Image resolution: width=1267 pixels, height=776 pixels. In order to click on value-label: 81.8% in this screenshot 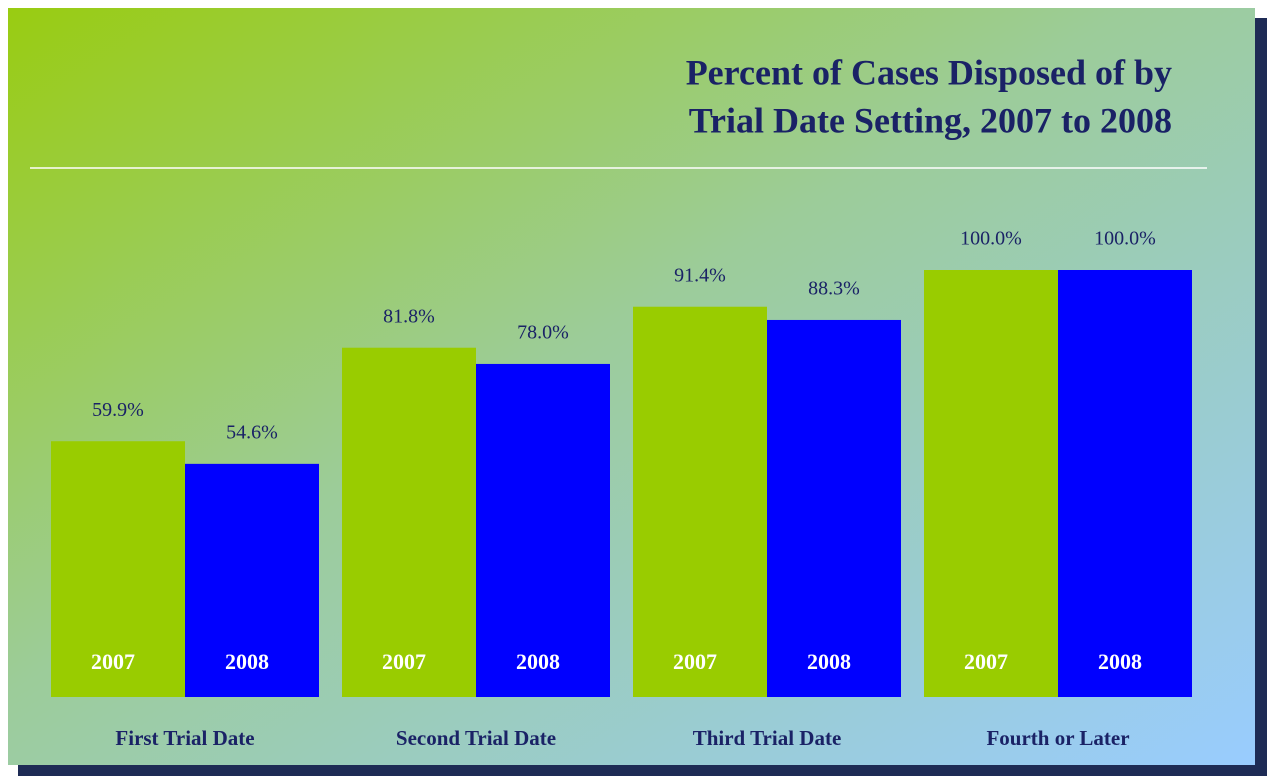, I will do `click(409, 316)`.